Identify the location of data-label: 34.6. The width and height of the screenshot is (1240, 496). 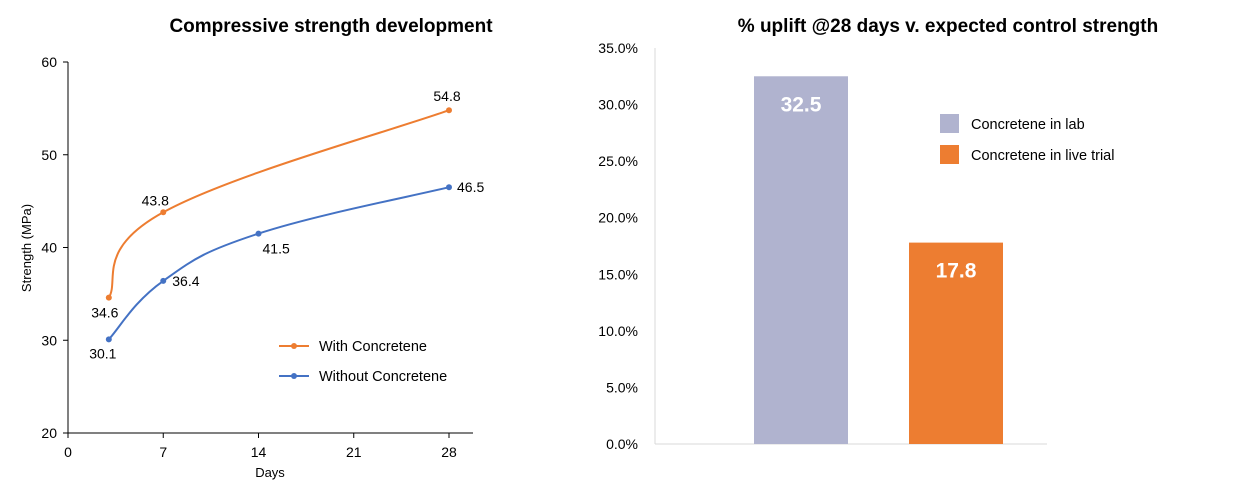
(104, 313).